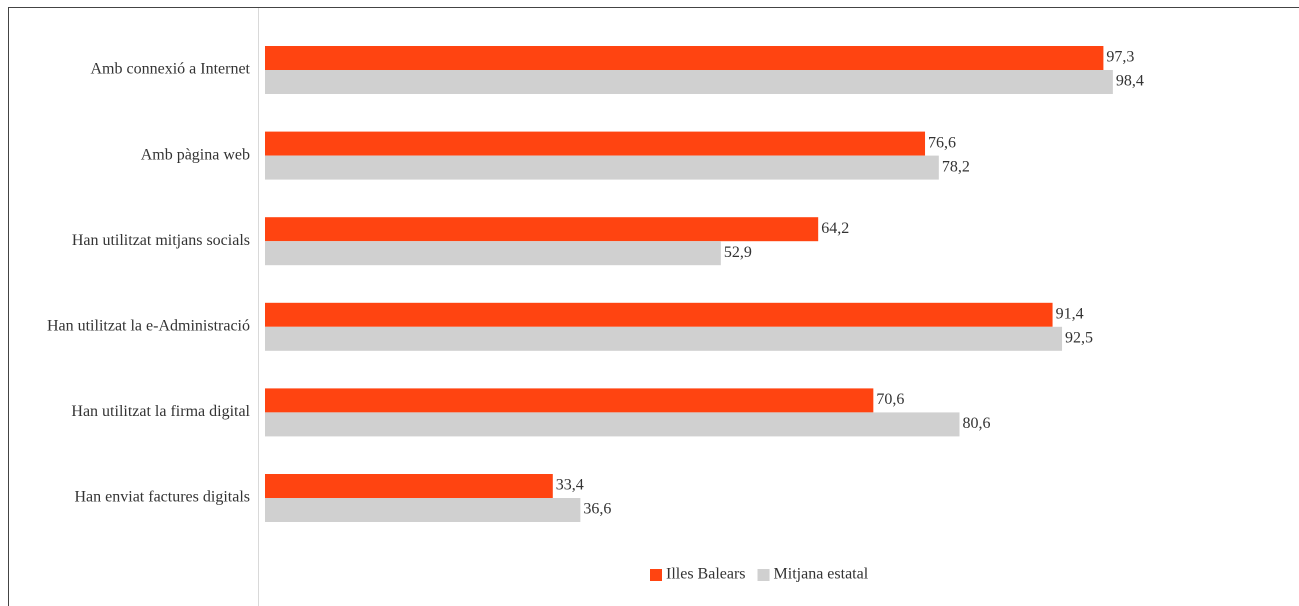 The height and width of the screenshot is (606, 1299). What do you see at coordinates (942, 142) in the screenshot?
I see `value-label: 76,6` at bounding box center [942, 142].